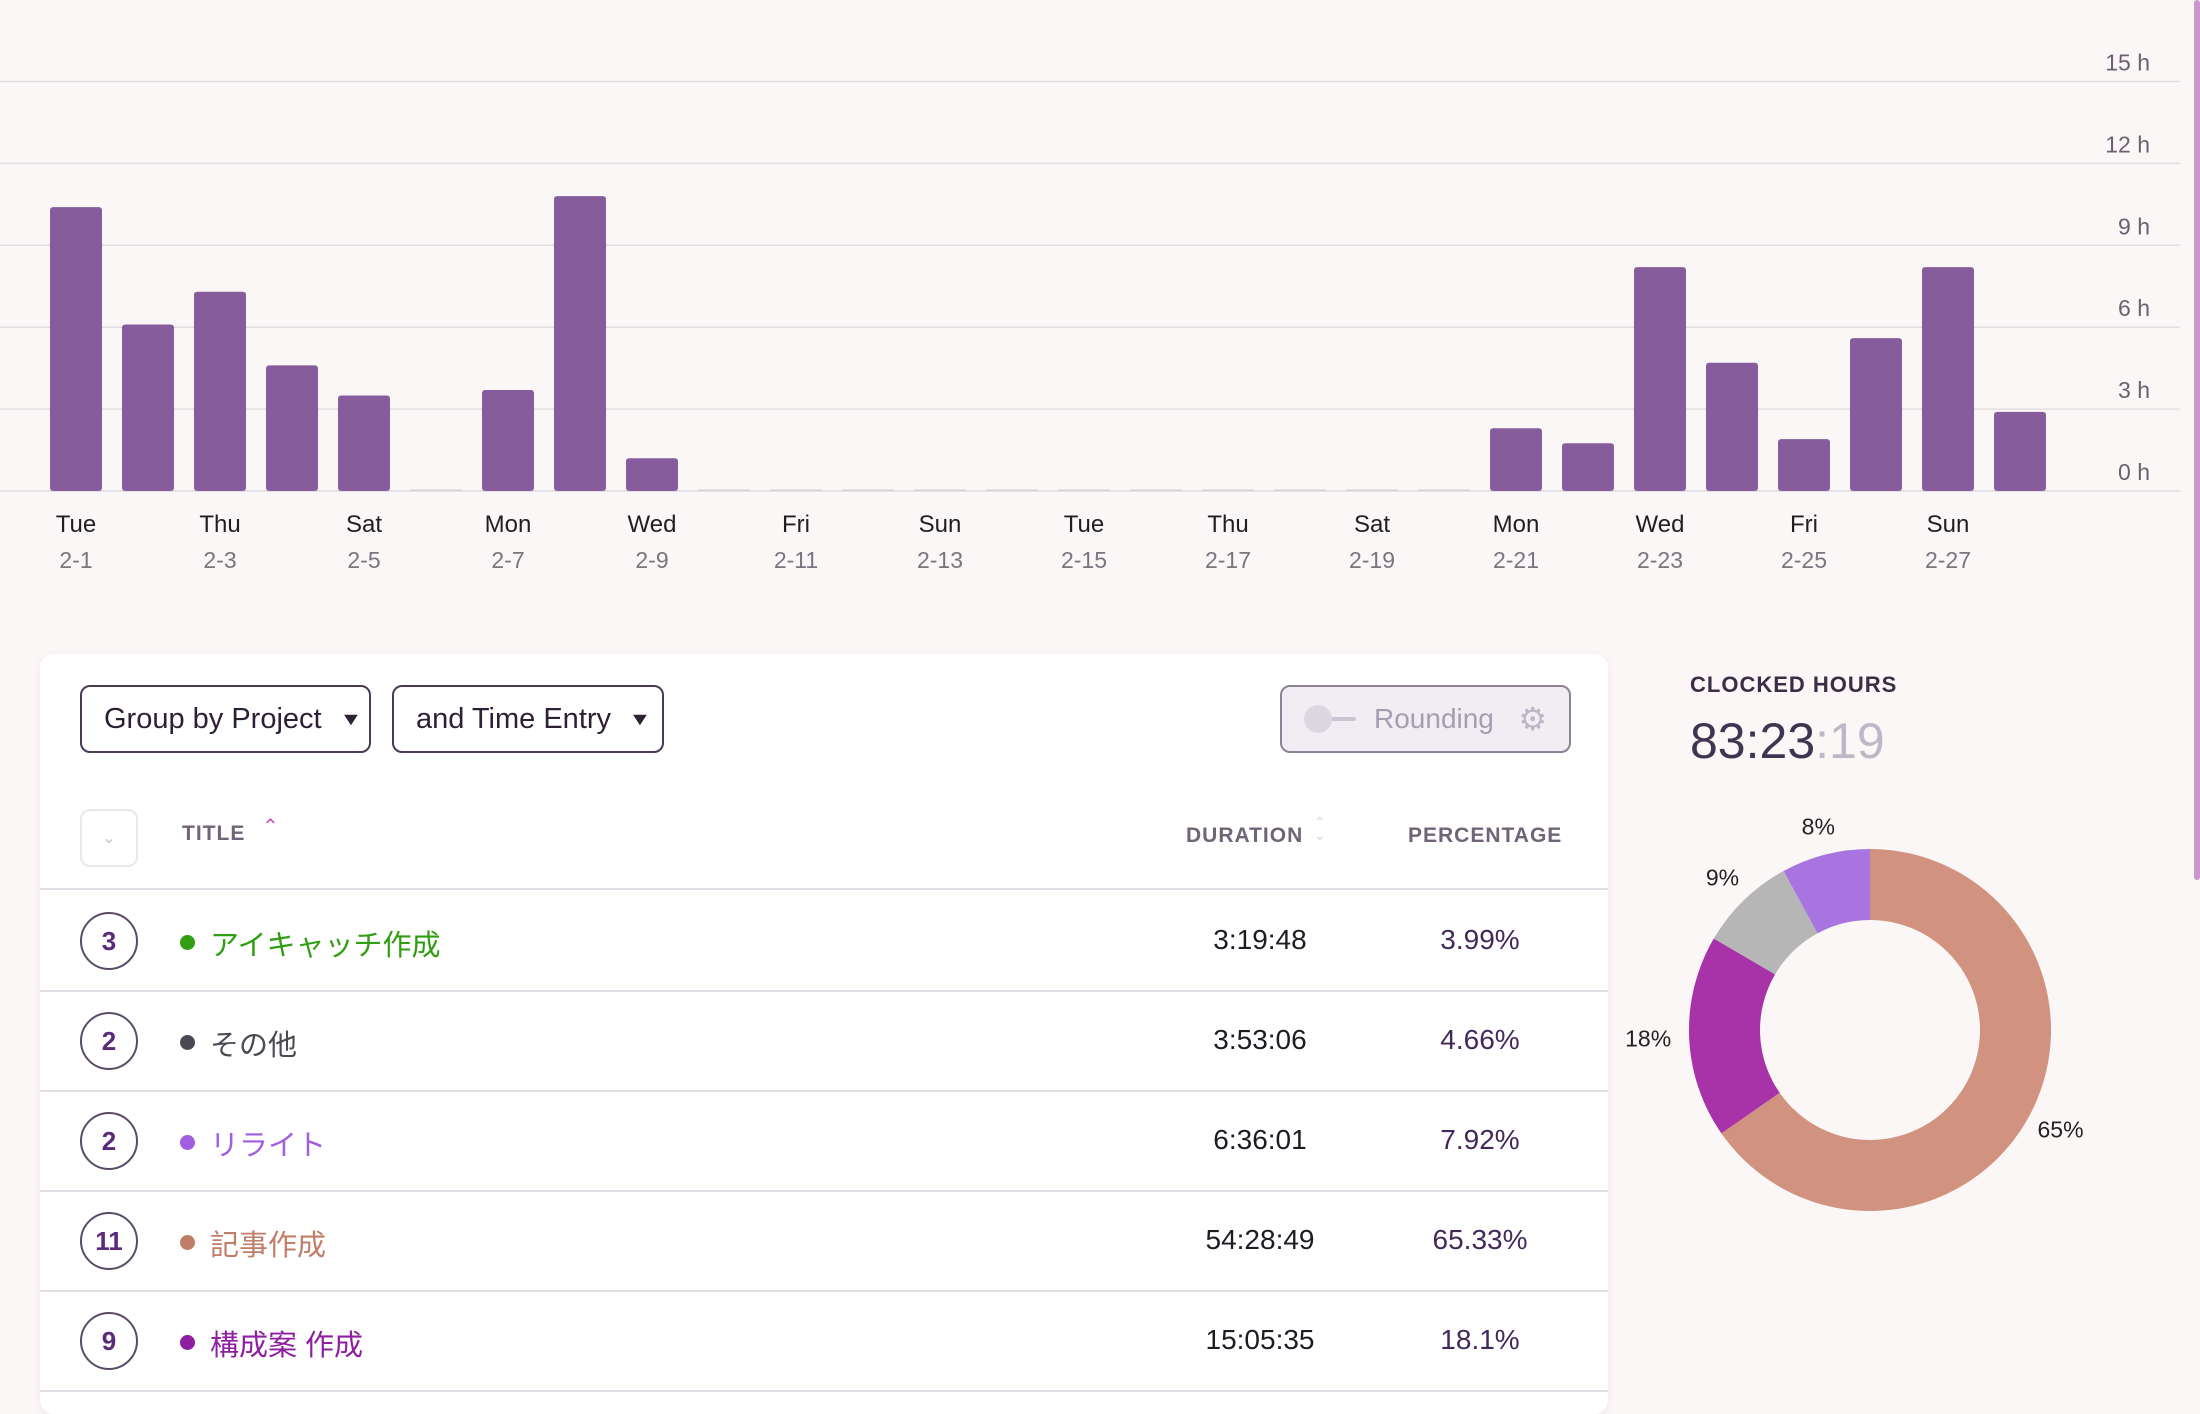 The width and height of the screenshot is (2200, 1414). Describe the element at coordinates (2197, 440) in the screenshot. I see `vertical-scrollbar` at that location.